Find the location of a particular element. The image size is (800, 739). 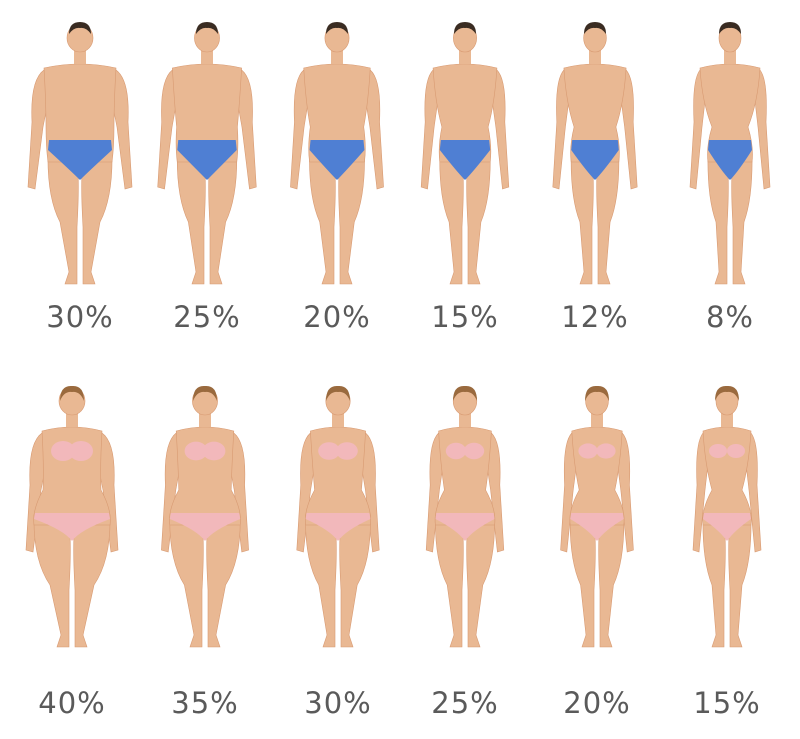

body-fat-label: 15% is located at coordinates (727, 703).